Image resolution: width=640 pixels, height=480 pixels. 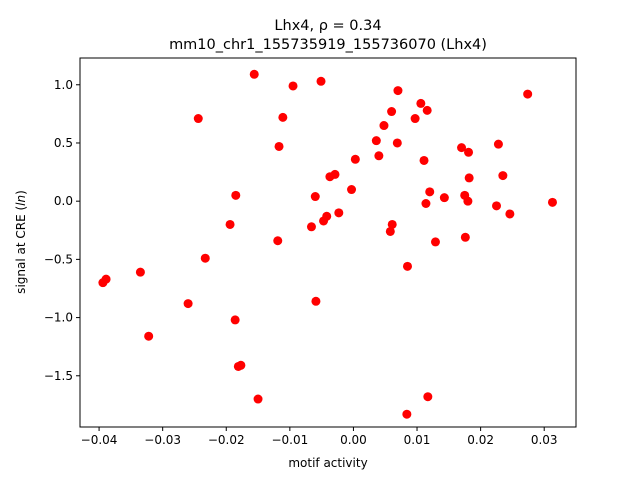 I want to click on x-axis-label: motif activity, so click(x=327, y=463).